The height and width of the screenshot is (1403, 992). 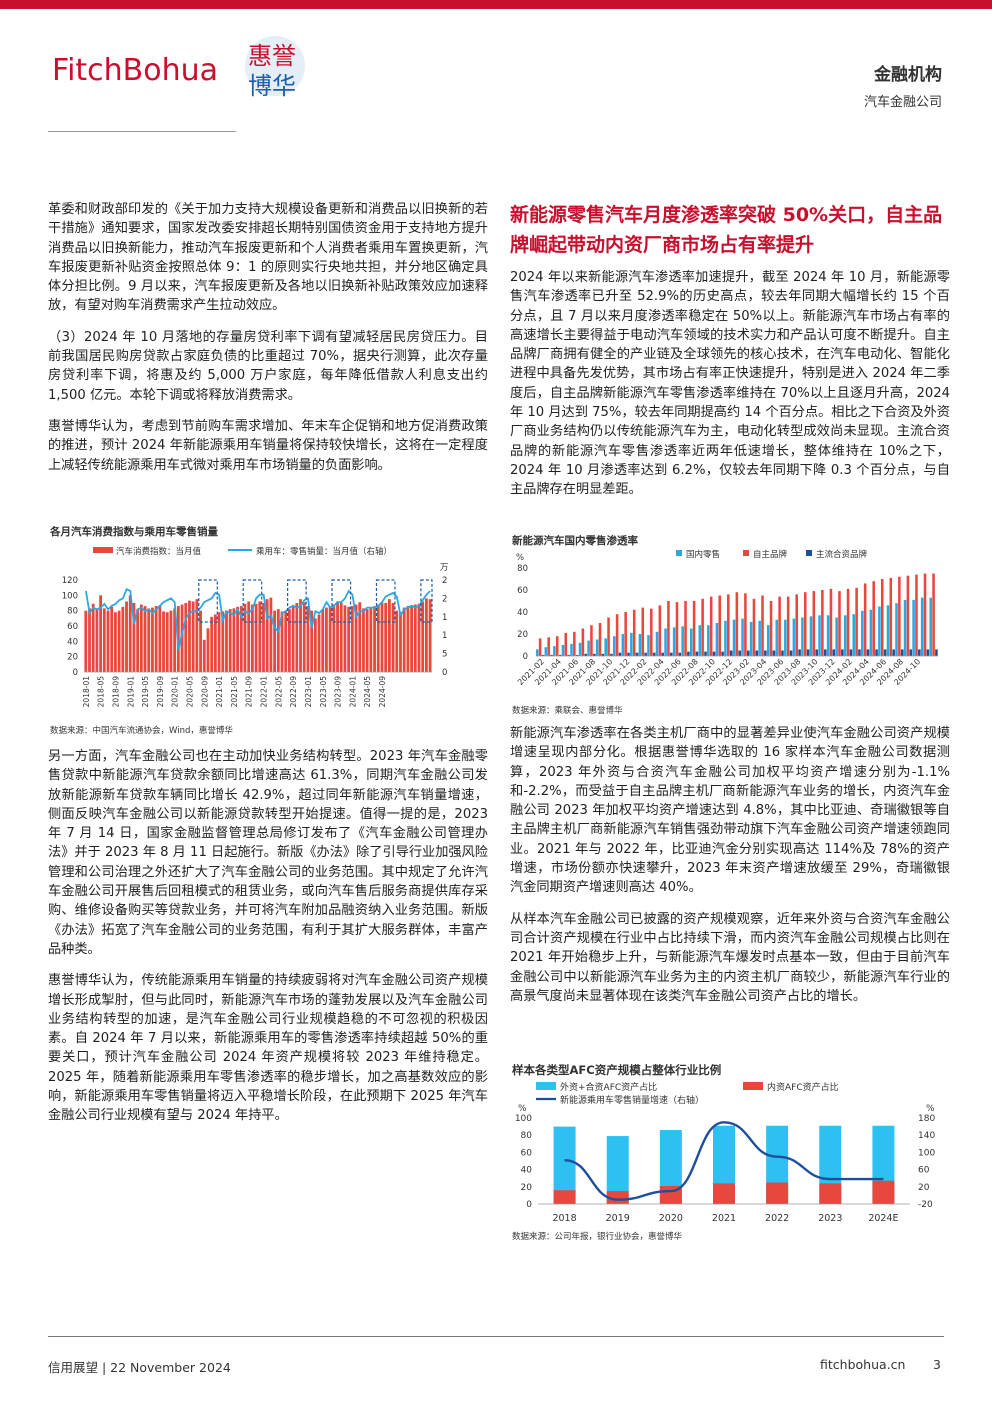 What do you see at coordinates (72, 642) in the screenshot?
I see `y-tick-left: 40` at bounding box center [72, 642].